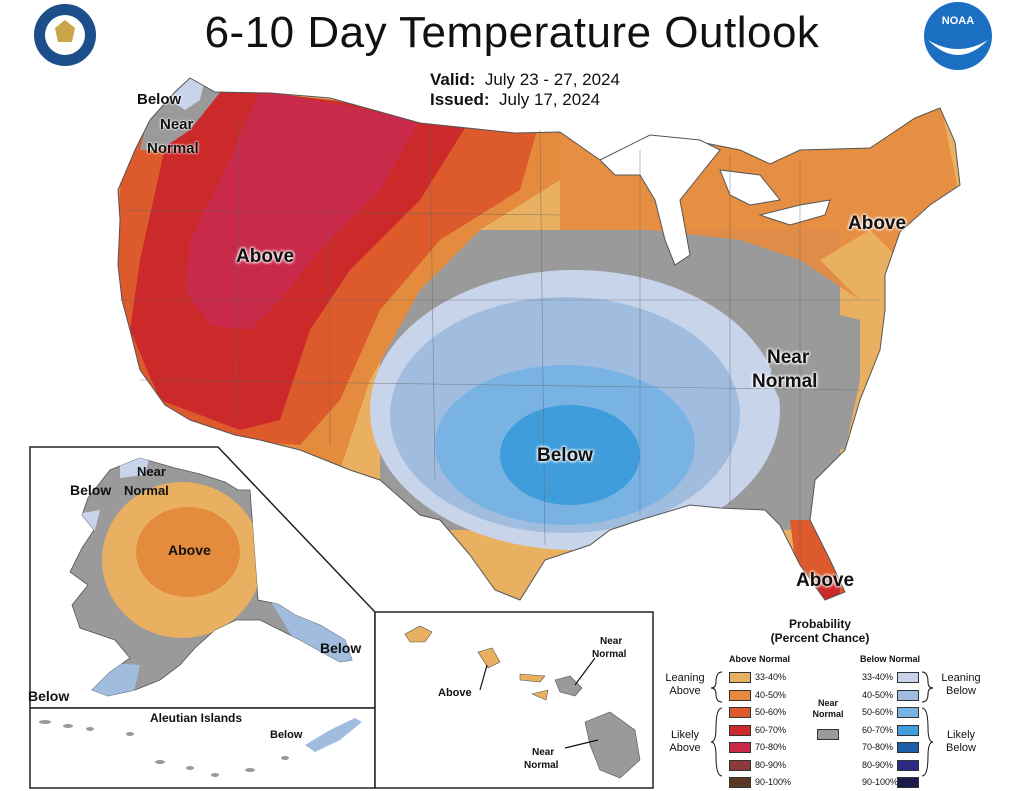 The height and width of the screenshot is (791, 1024). Describe the element at coordinates (341, 648) in the screenshot. I see `ak-southeast-below-label: Below` at that location.